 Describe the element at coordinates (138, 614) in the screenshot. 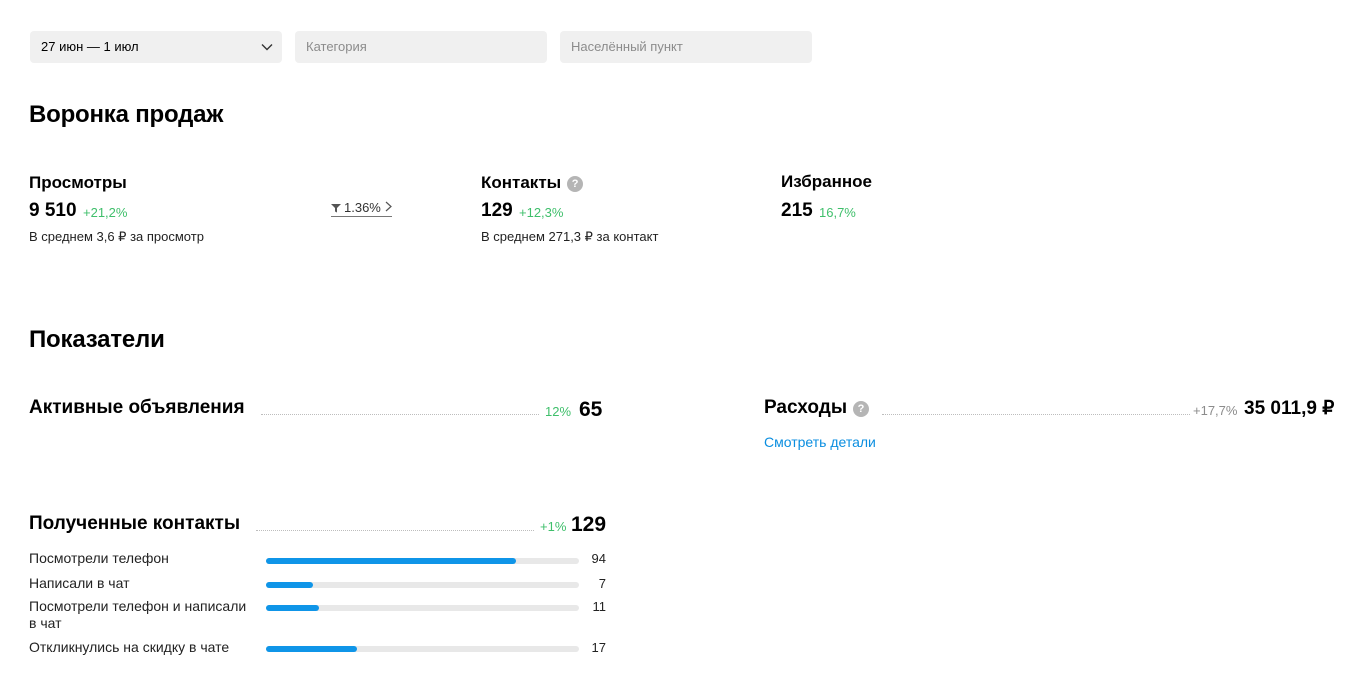

I see `contacts-row-label: Посмотрели телефон и написали в чат` at that location.